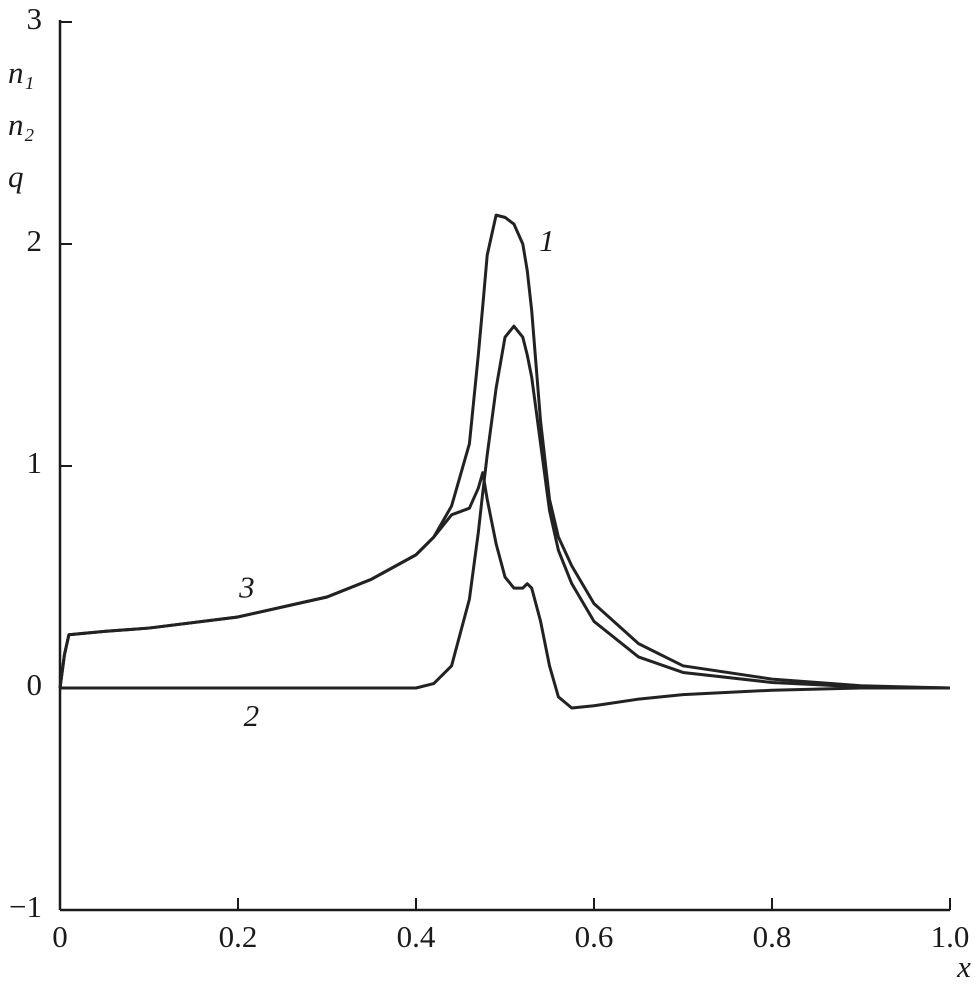 The height and width of the screenshot is (993, 977). I want to click on y-tick-label: −1, so click(25, 906).